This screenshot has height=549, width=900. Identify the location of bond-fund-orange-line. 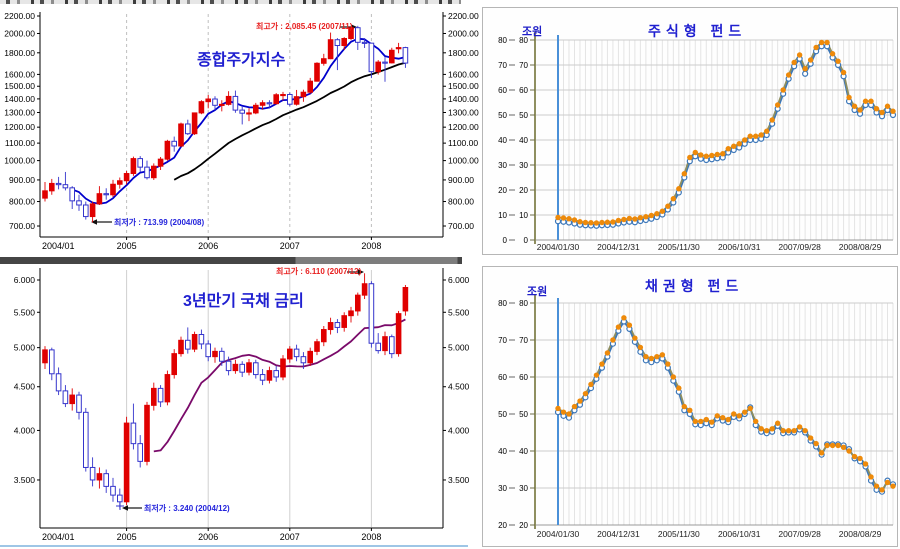
(725, 403).